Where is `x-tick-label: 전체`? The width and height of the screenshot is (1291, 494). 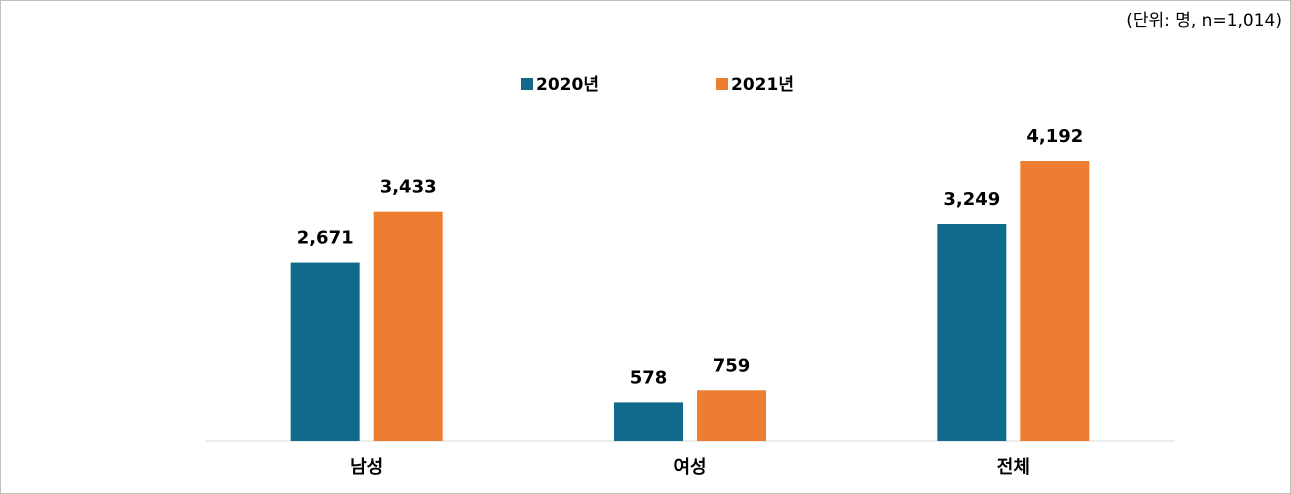
x-tick-label: 전체 is located at coordinates (1013, 467).